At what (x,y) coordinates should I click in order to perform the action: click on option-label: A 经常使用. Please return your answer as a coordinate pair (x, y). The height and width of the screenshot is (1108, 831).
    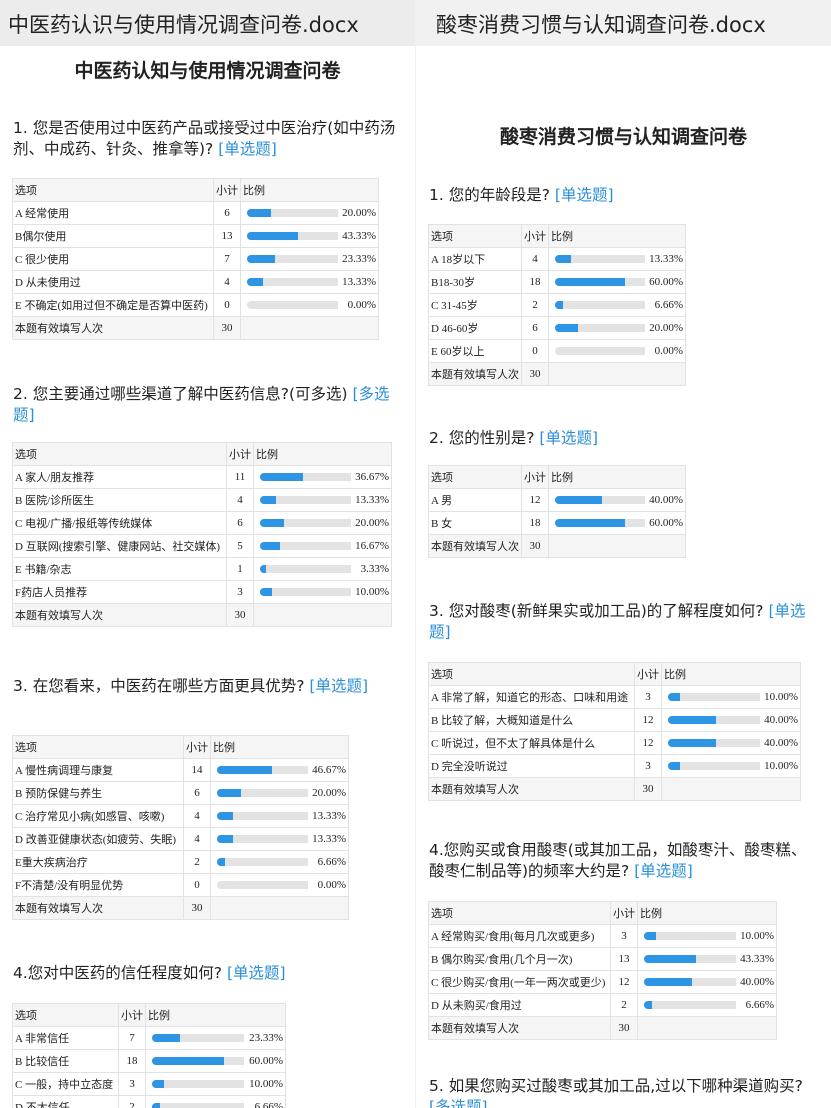
    Looking at the image, I should click on (113, 213).